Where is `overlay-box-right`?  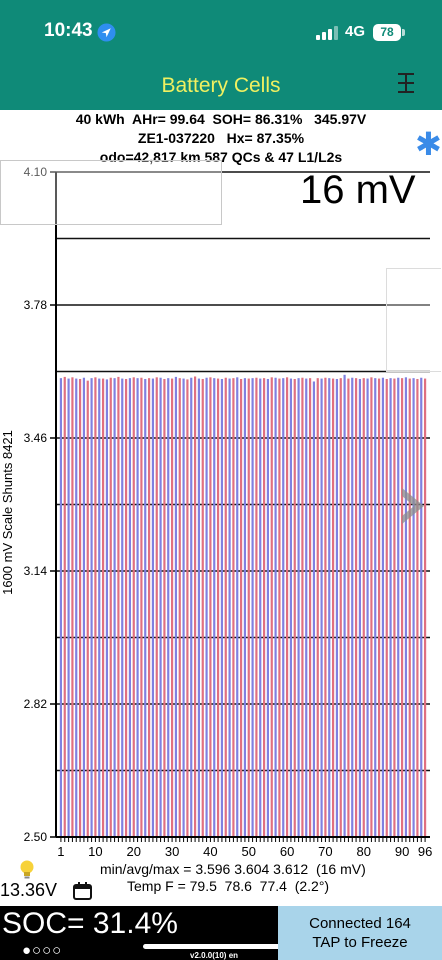 overlay-box-right is located at coordinates (413, 320).